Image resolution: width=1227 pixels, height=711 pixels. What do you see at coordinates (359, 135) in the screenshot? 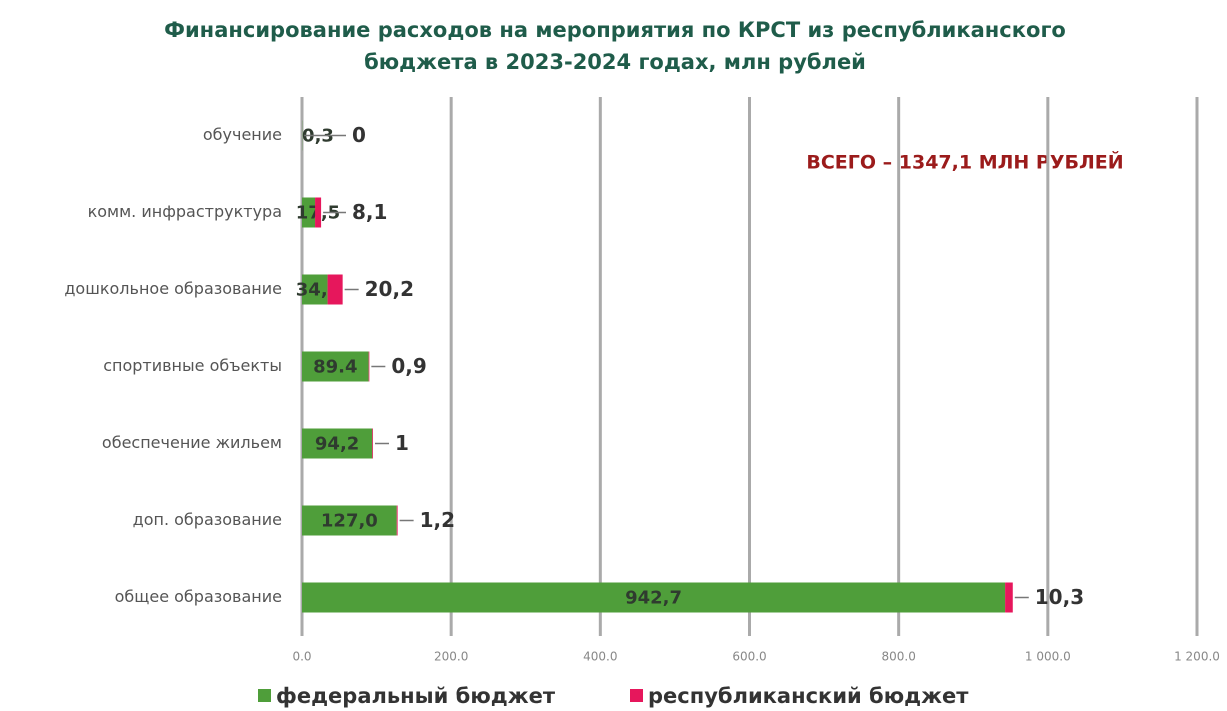
I see `data-label: 0` at bounding box center [359, 135].